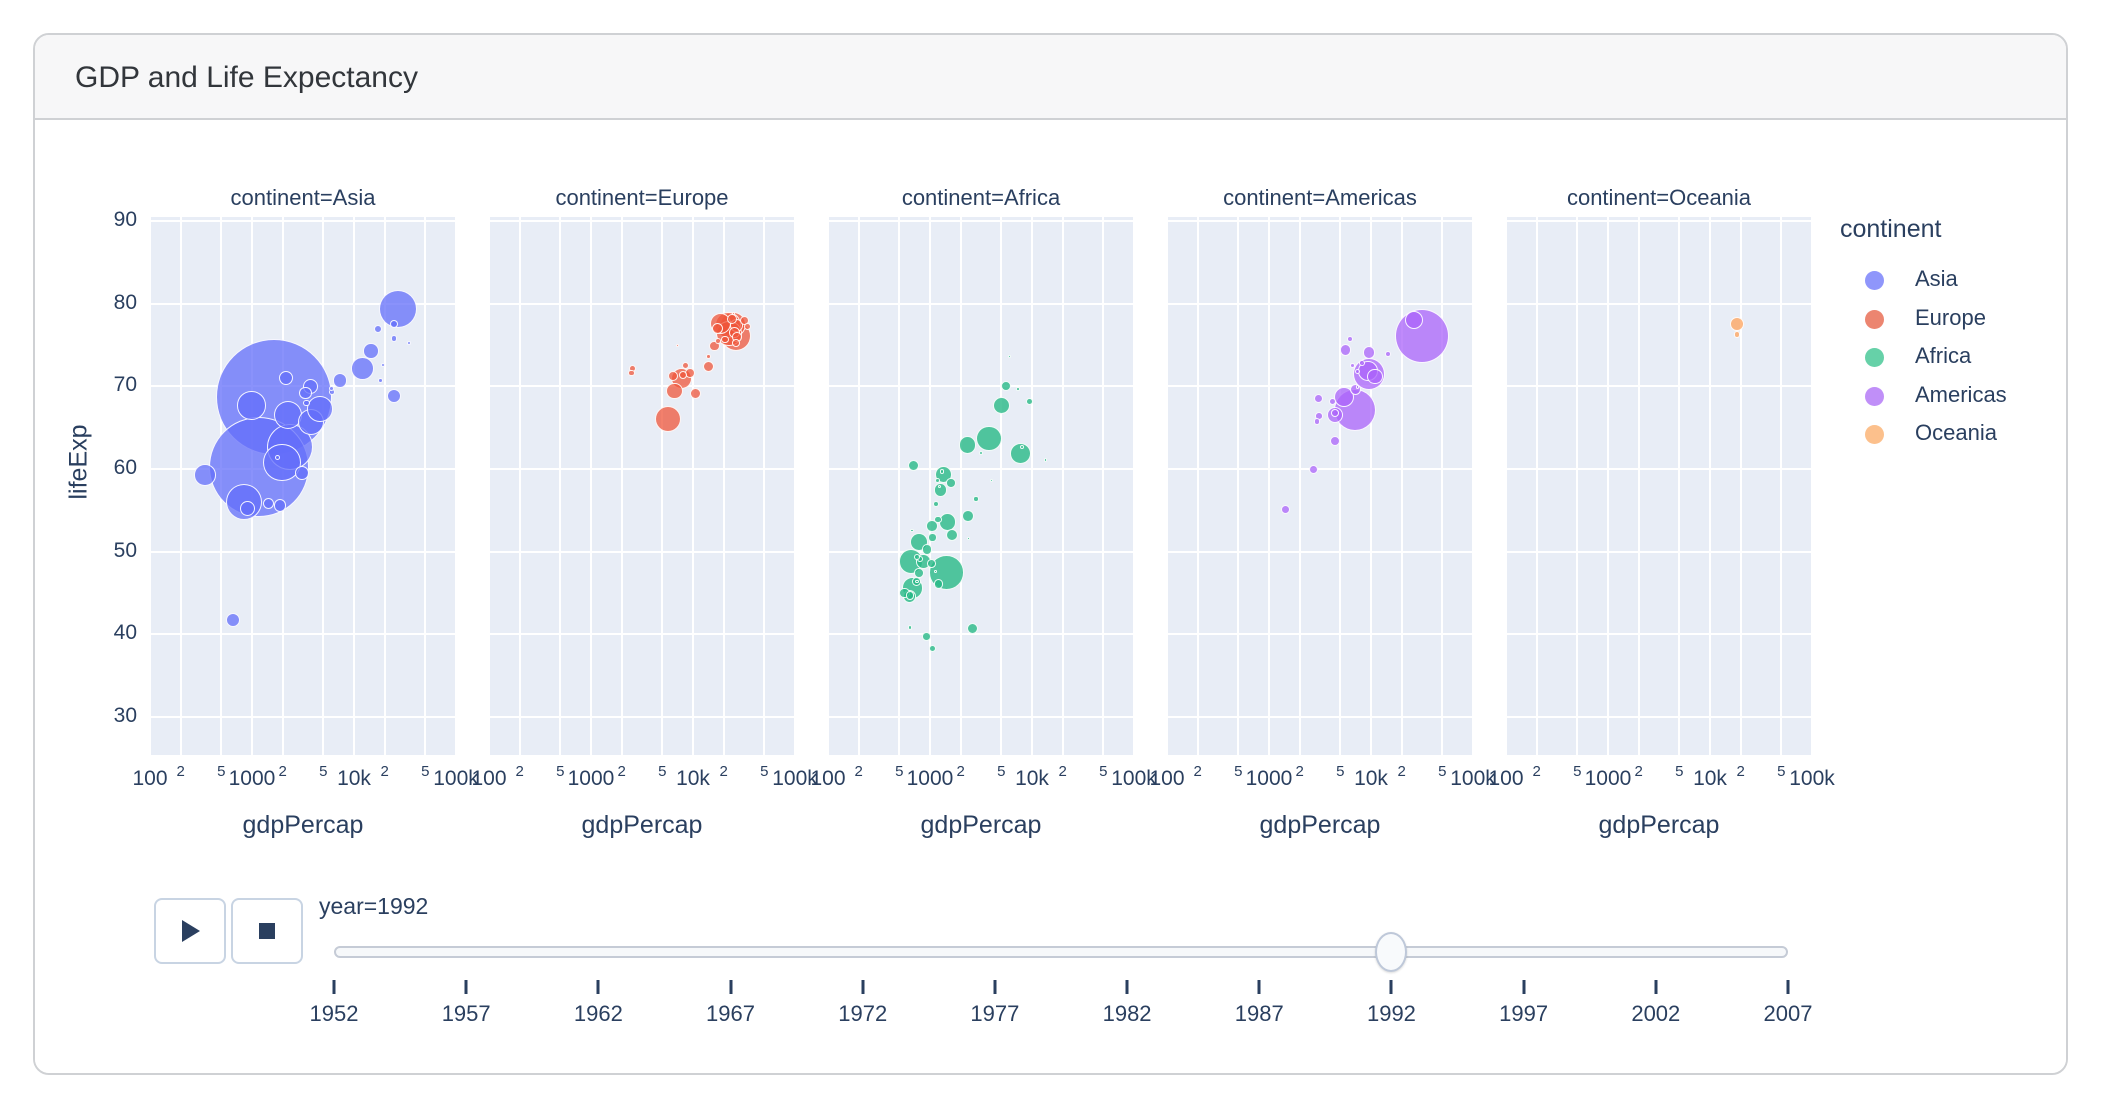  Describe the element at coordinates (466, 1013) in the screenshot. I see `slider-year-label: 1957` at that location.